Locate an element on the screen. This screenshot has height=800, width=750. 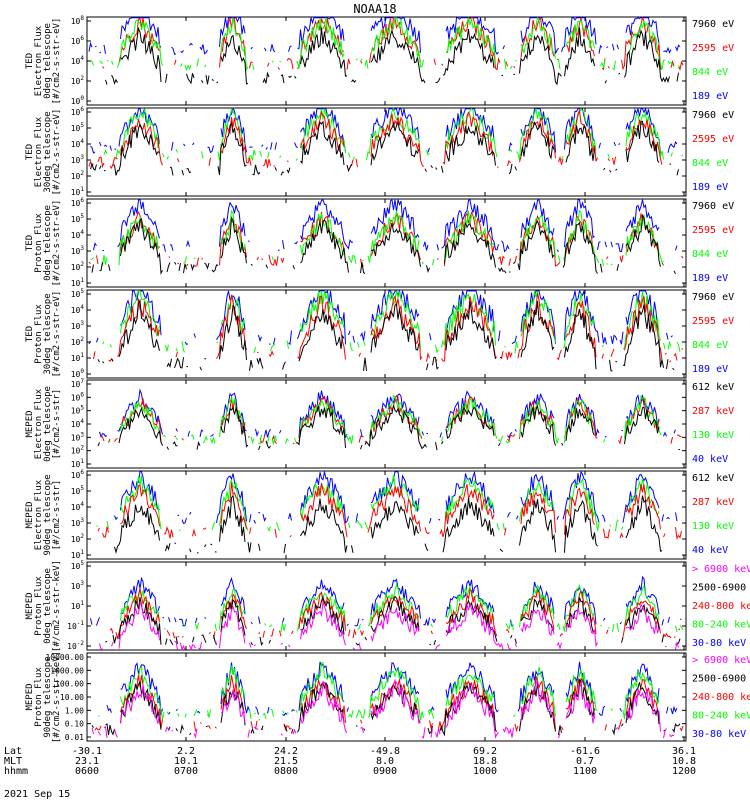
legend-entry: 80-240 keV is located at coordinates (721, 625).